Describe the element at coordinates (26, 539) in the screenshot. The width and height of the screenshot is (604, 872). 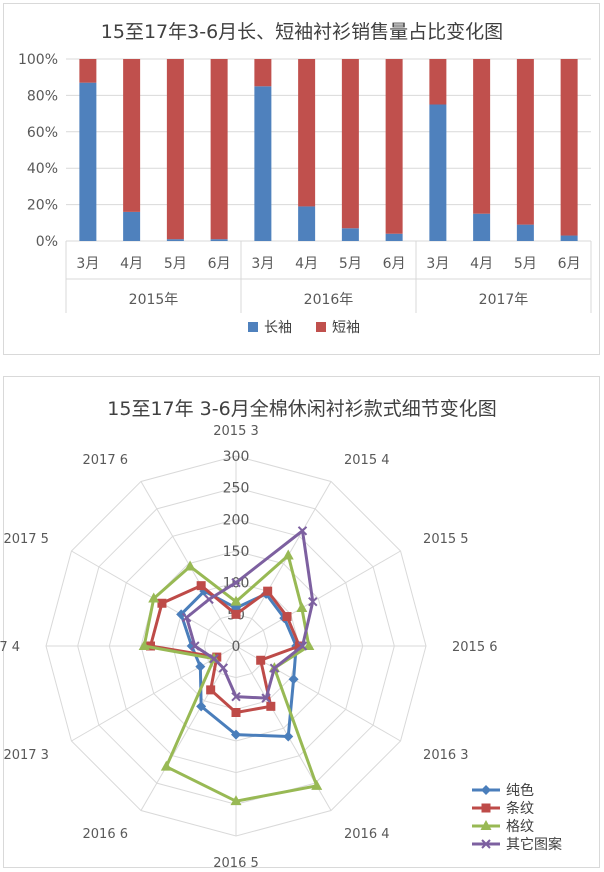
I see `category-label: 2017 5` at that location.